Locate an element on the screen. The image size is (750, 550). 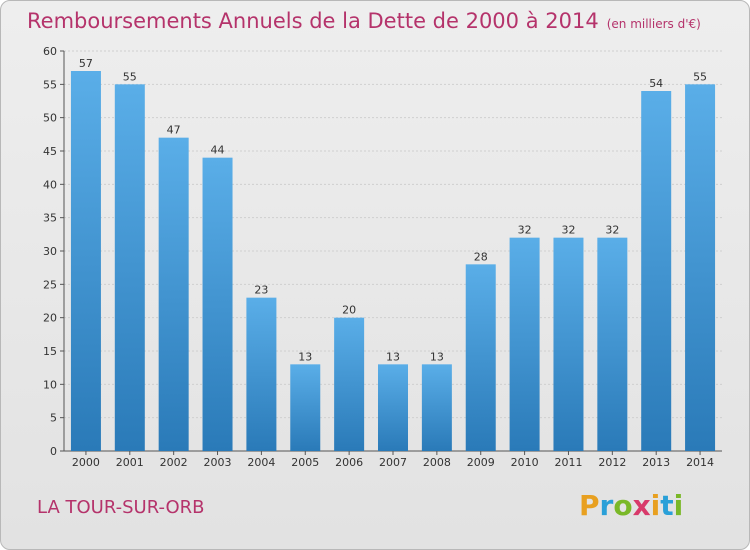
commune-name: LA TOUR-SUR-ORB is located at coordinates (121, 507).